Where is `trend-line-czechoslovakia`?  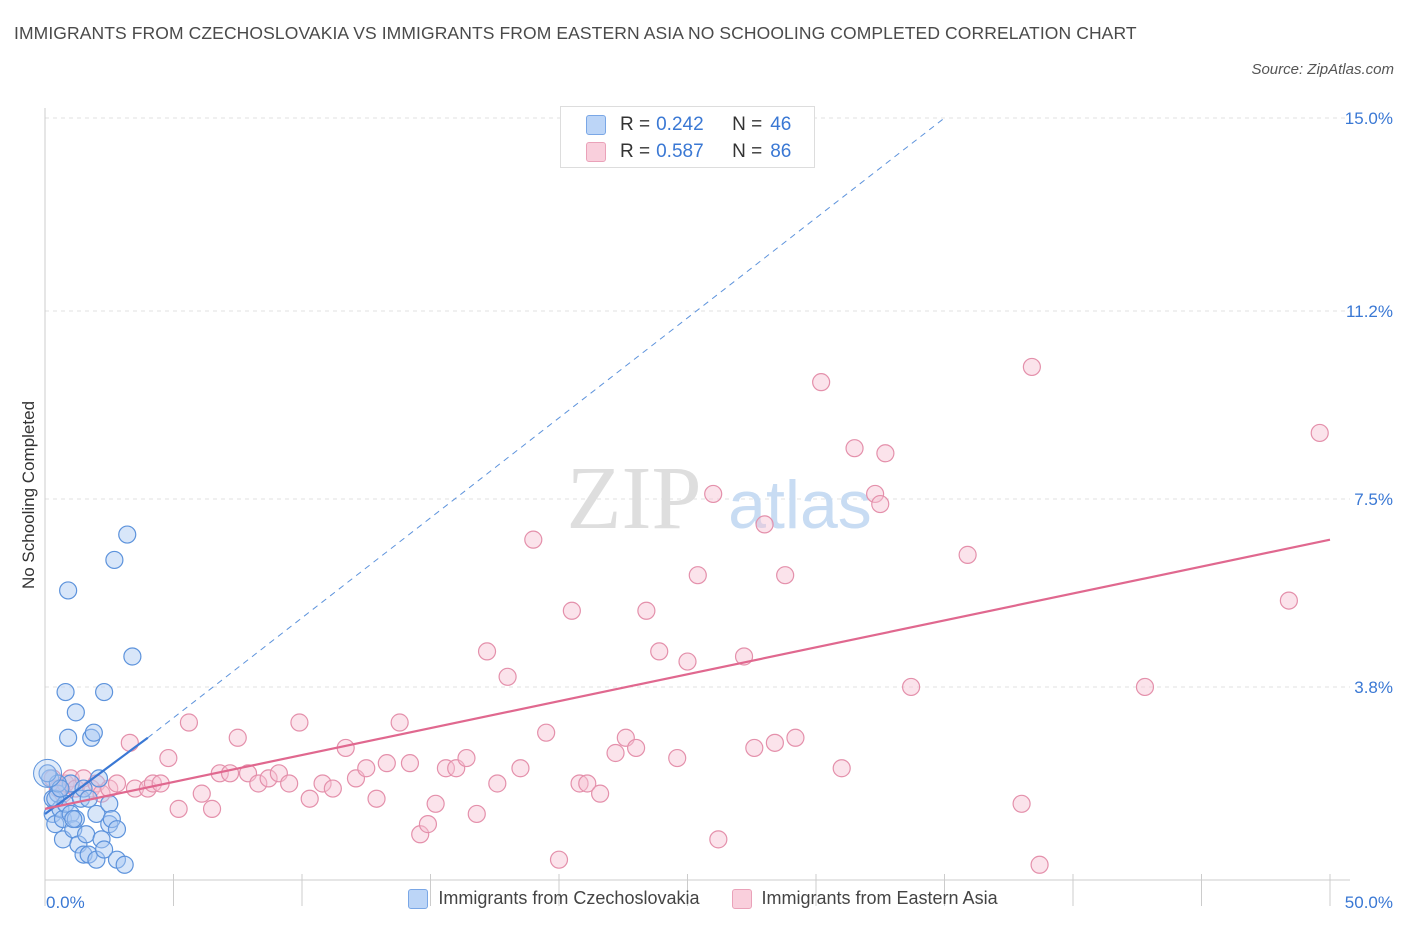
trend-line-czechoslovakia is located at coordinates (96, 775).